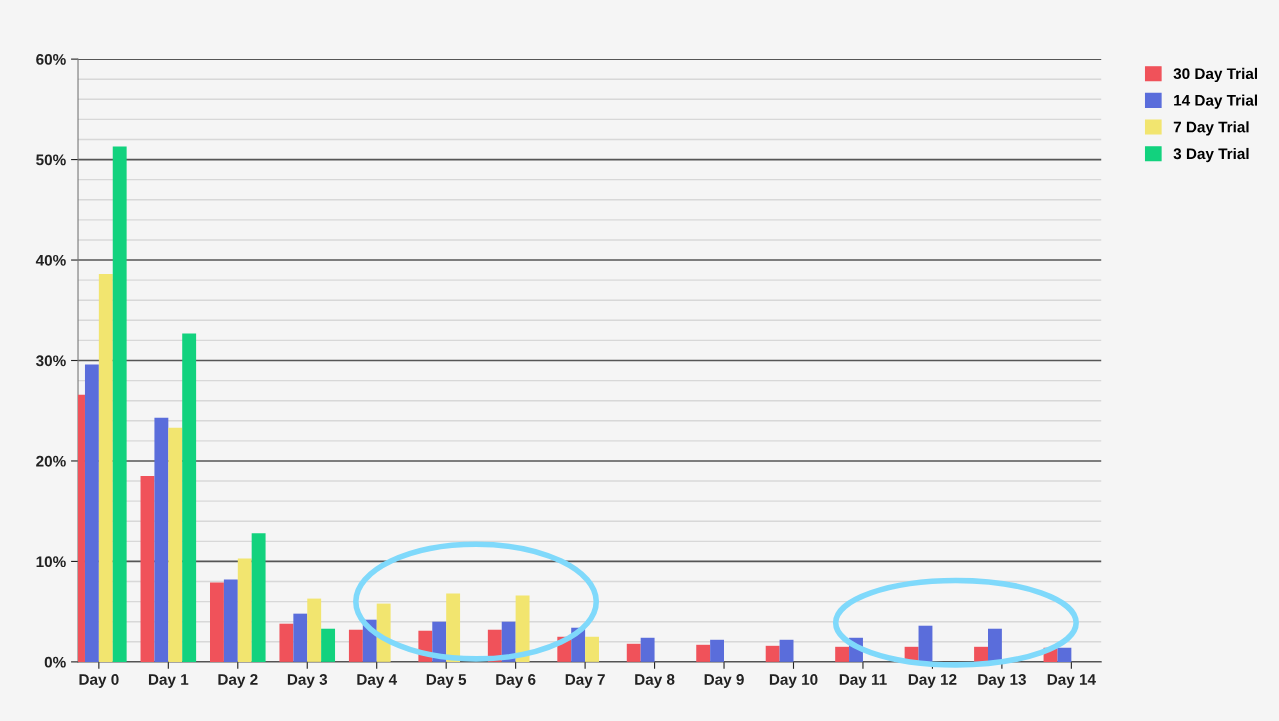  Describe the element at coordinates (51, 160) in the screenshot. I see `y-tick-label: 50%` at that location.